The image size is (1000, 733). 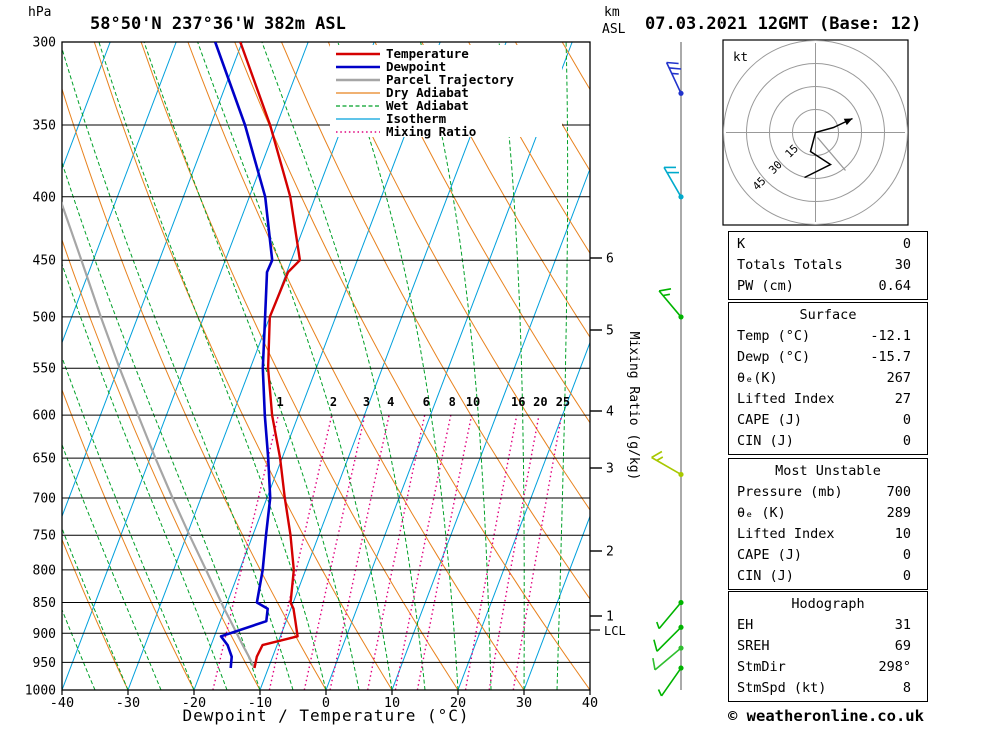 What do you see at coordinates (416, 118) in the screenshot?
I see `tick-label: Isotherm` at bounding box center [416, 118].